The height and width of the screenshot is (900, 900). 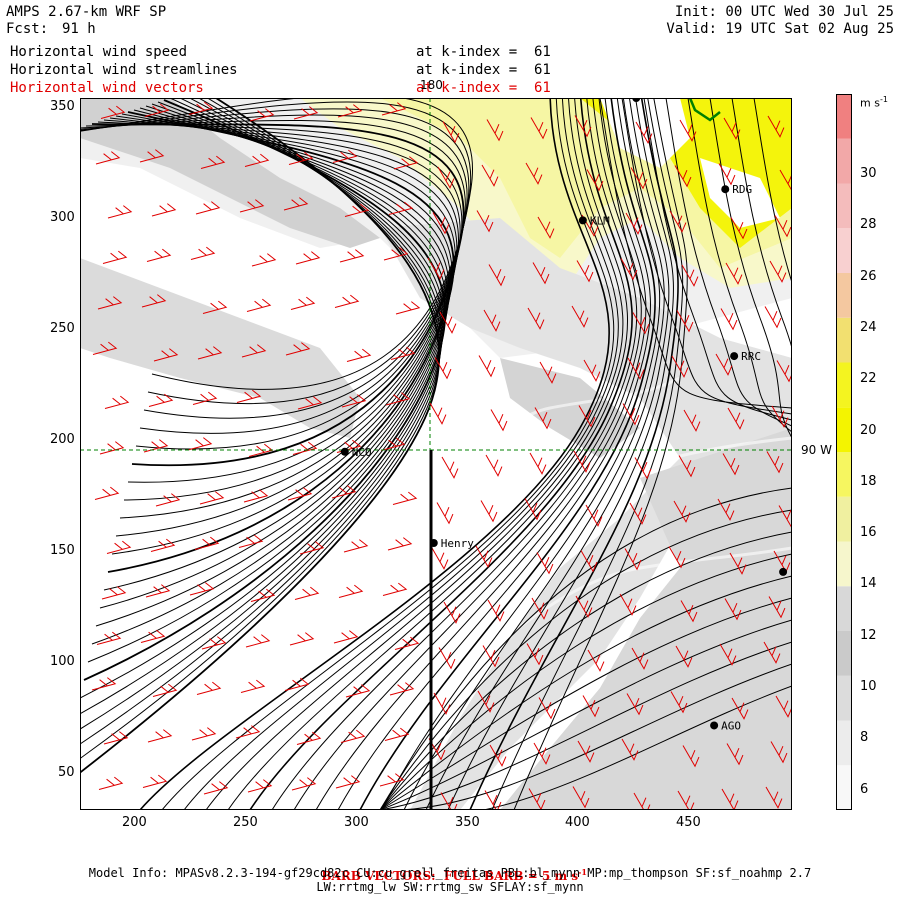 I want to click on model-info-2: LW:rrtmg_lw SW:rrtmg_sw SFLAY:sf_mynn, so click(x=450, y=887).